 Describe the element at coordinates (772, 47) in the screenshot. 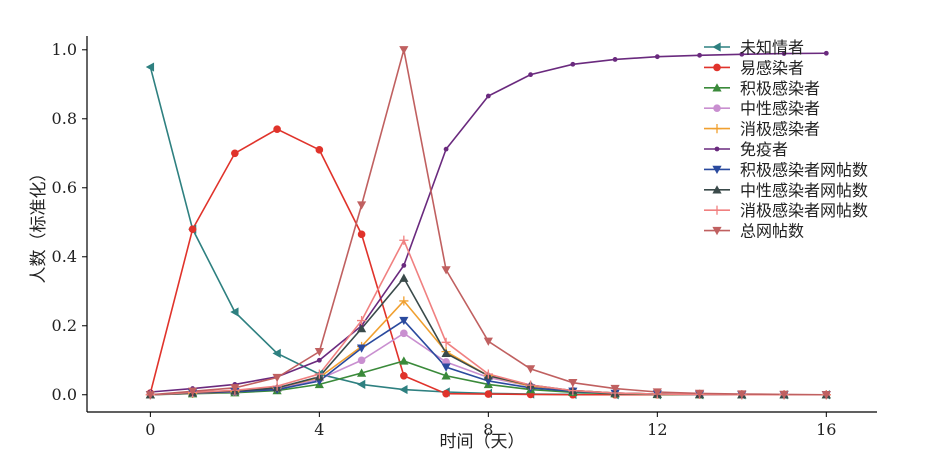

I see `legend-label-0: 未知情者` at that location.